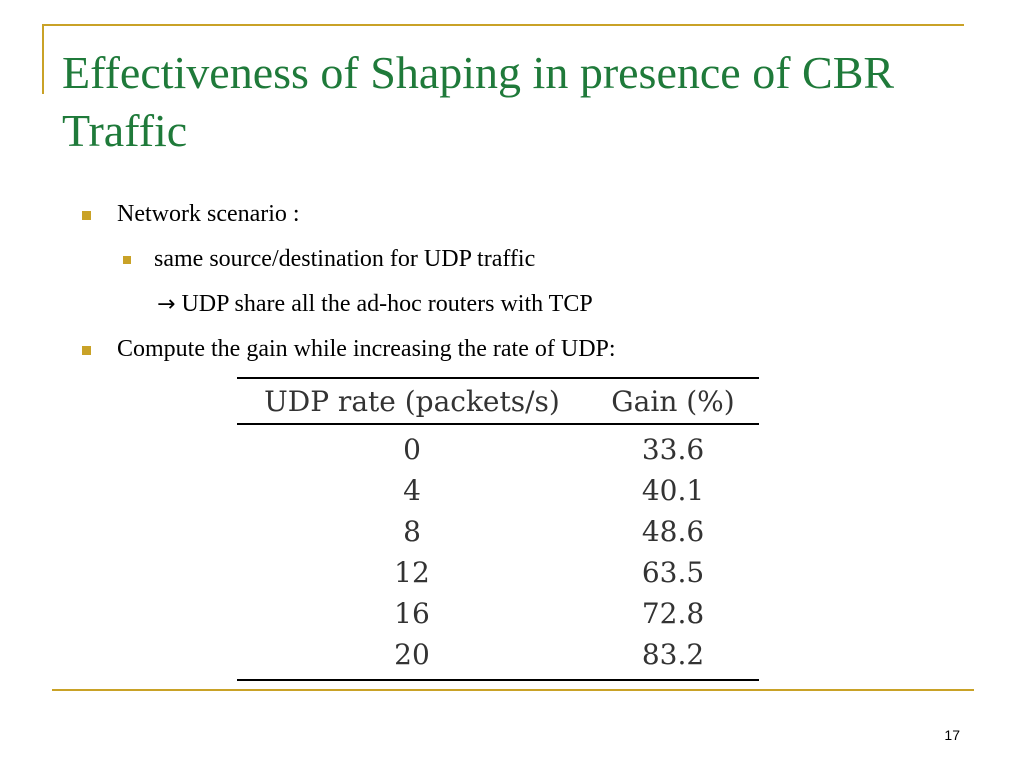 The width and height of the screenshot is (1024, 768). Describe the element at coordinates (503, 25) in the screenshot. I see `top-frame-line` at that location.